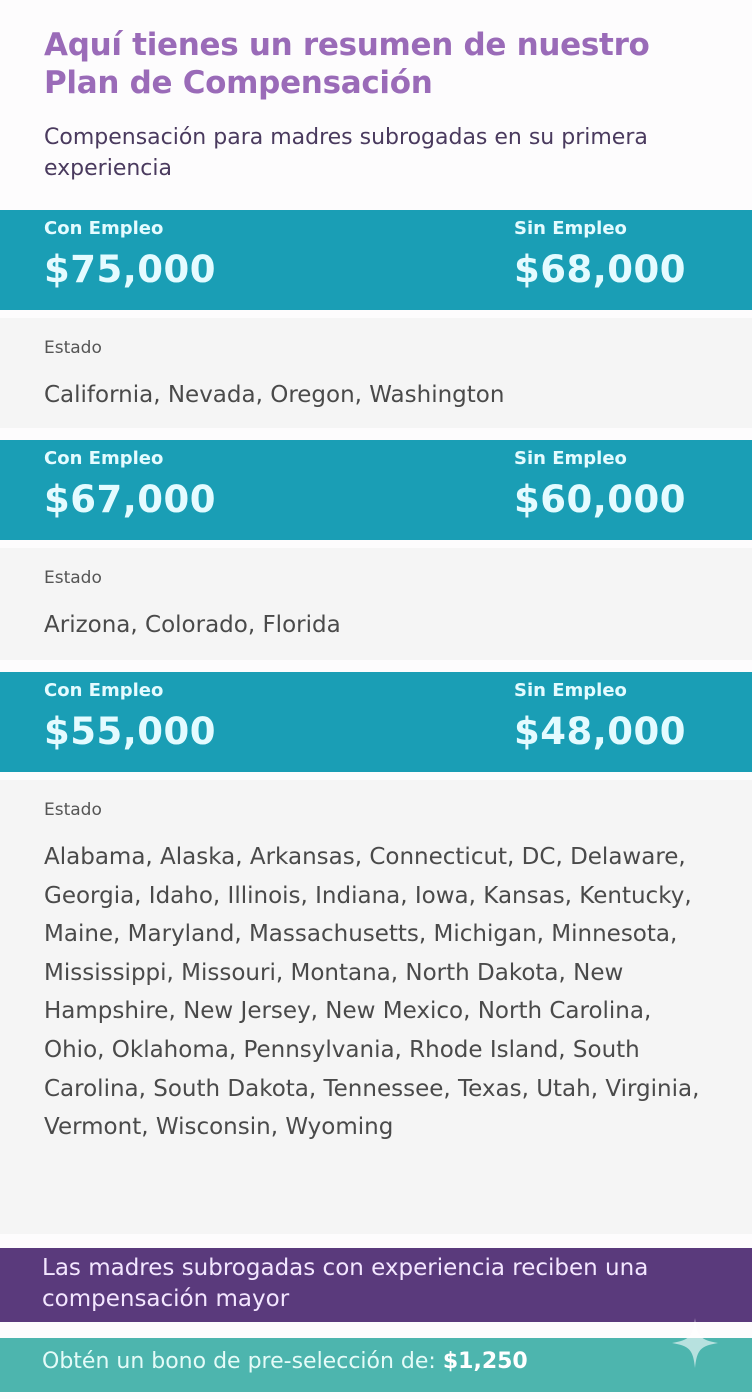 This screenshot has width=752, height=1399. I want to click on bonus-label: Obtén un bono de pre-selección de:, so click(239, 1361).